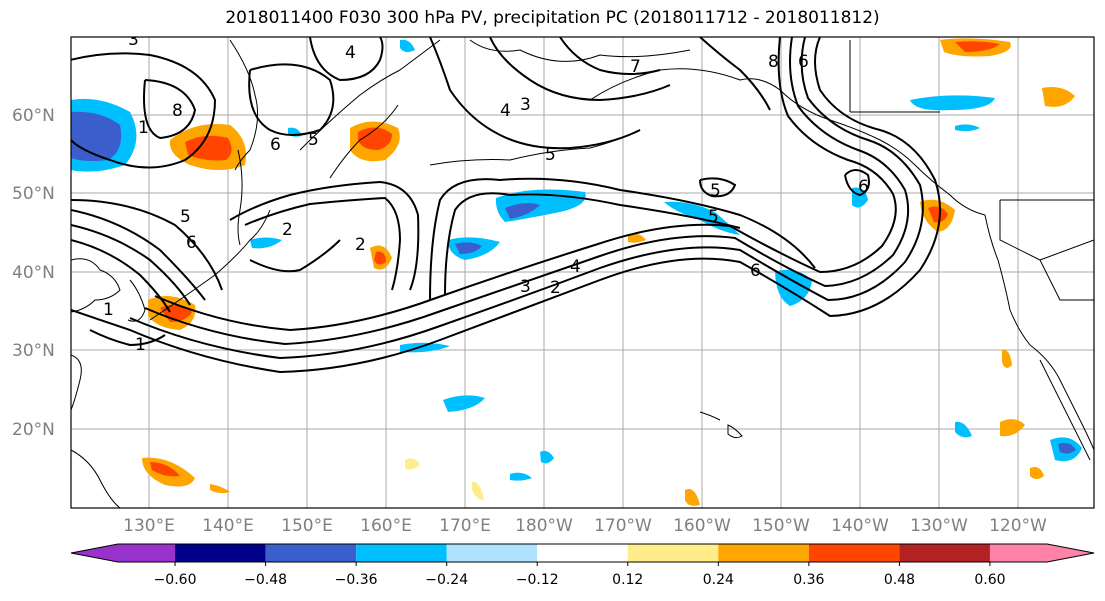 The height and width of the screenshot is (601, 1105). I want to click on colorbar-extend-min, so click(94, 553).